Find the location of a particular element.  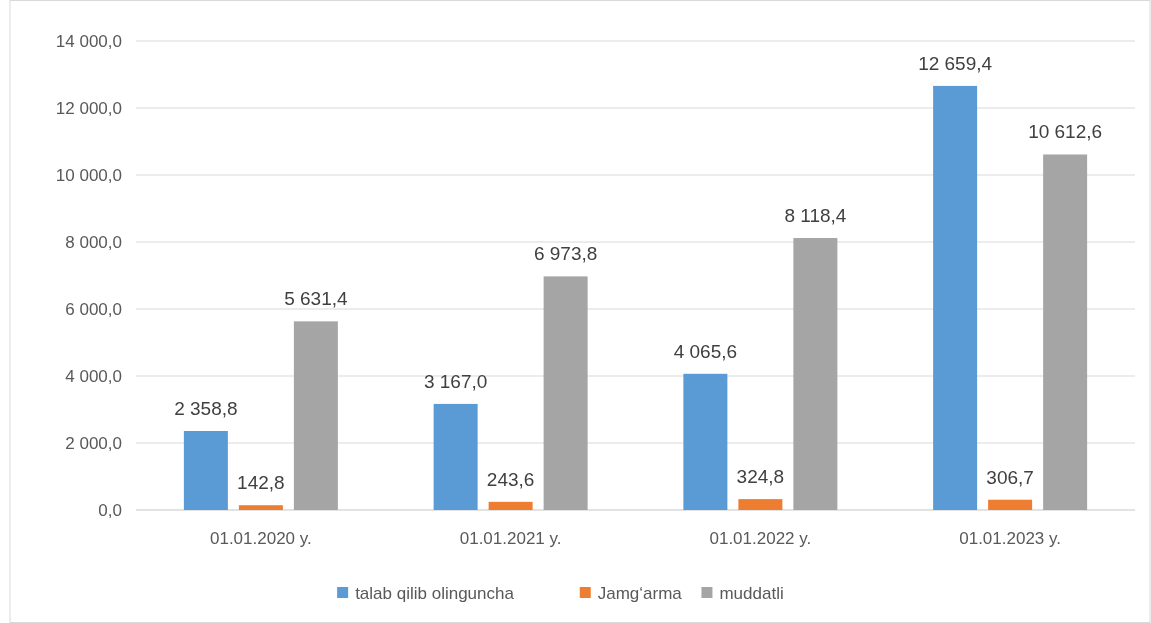

legend-label: Jamg‘arma is located at coordinates (640, 593).